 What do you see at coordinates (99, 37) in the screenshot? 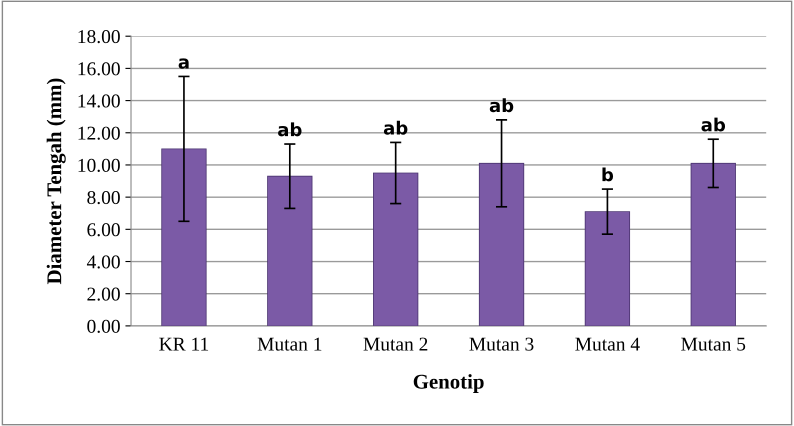
I see `y-tick-label: 18.00` at bounding box center [99, 37].